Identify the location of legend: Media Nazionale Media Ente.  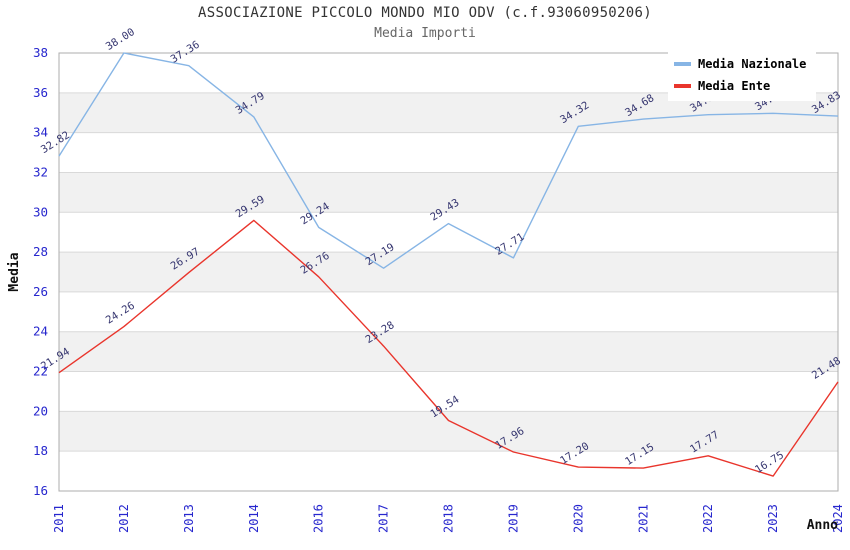
(742, 76).